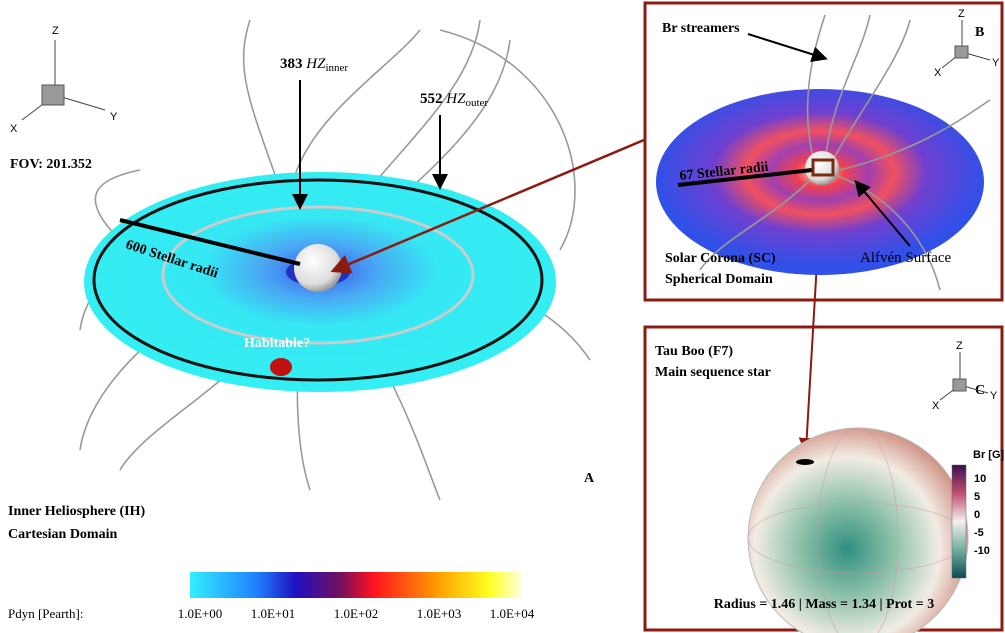 The image size is (1005, 633). I want to click on habitable-label: Habitable?, so click(277, 343).